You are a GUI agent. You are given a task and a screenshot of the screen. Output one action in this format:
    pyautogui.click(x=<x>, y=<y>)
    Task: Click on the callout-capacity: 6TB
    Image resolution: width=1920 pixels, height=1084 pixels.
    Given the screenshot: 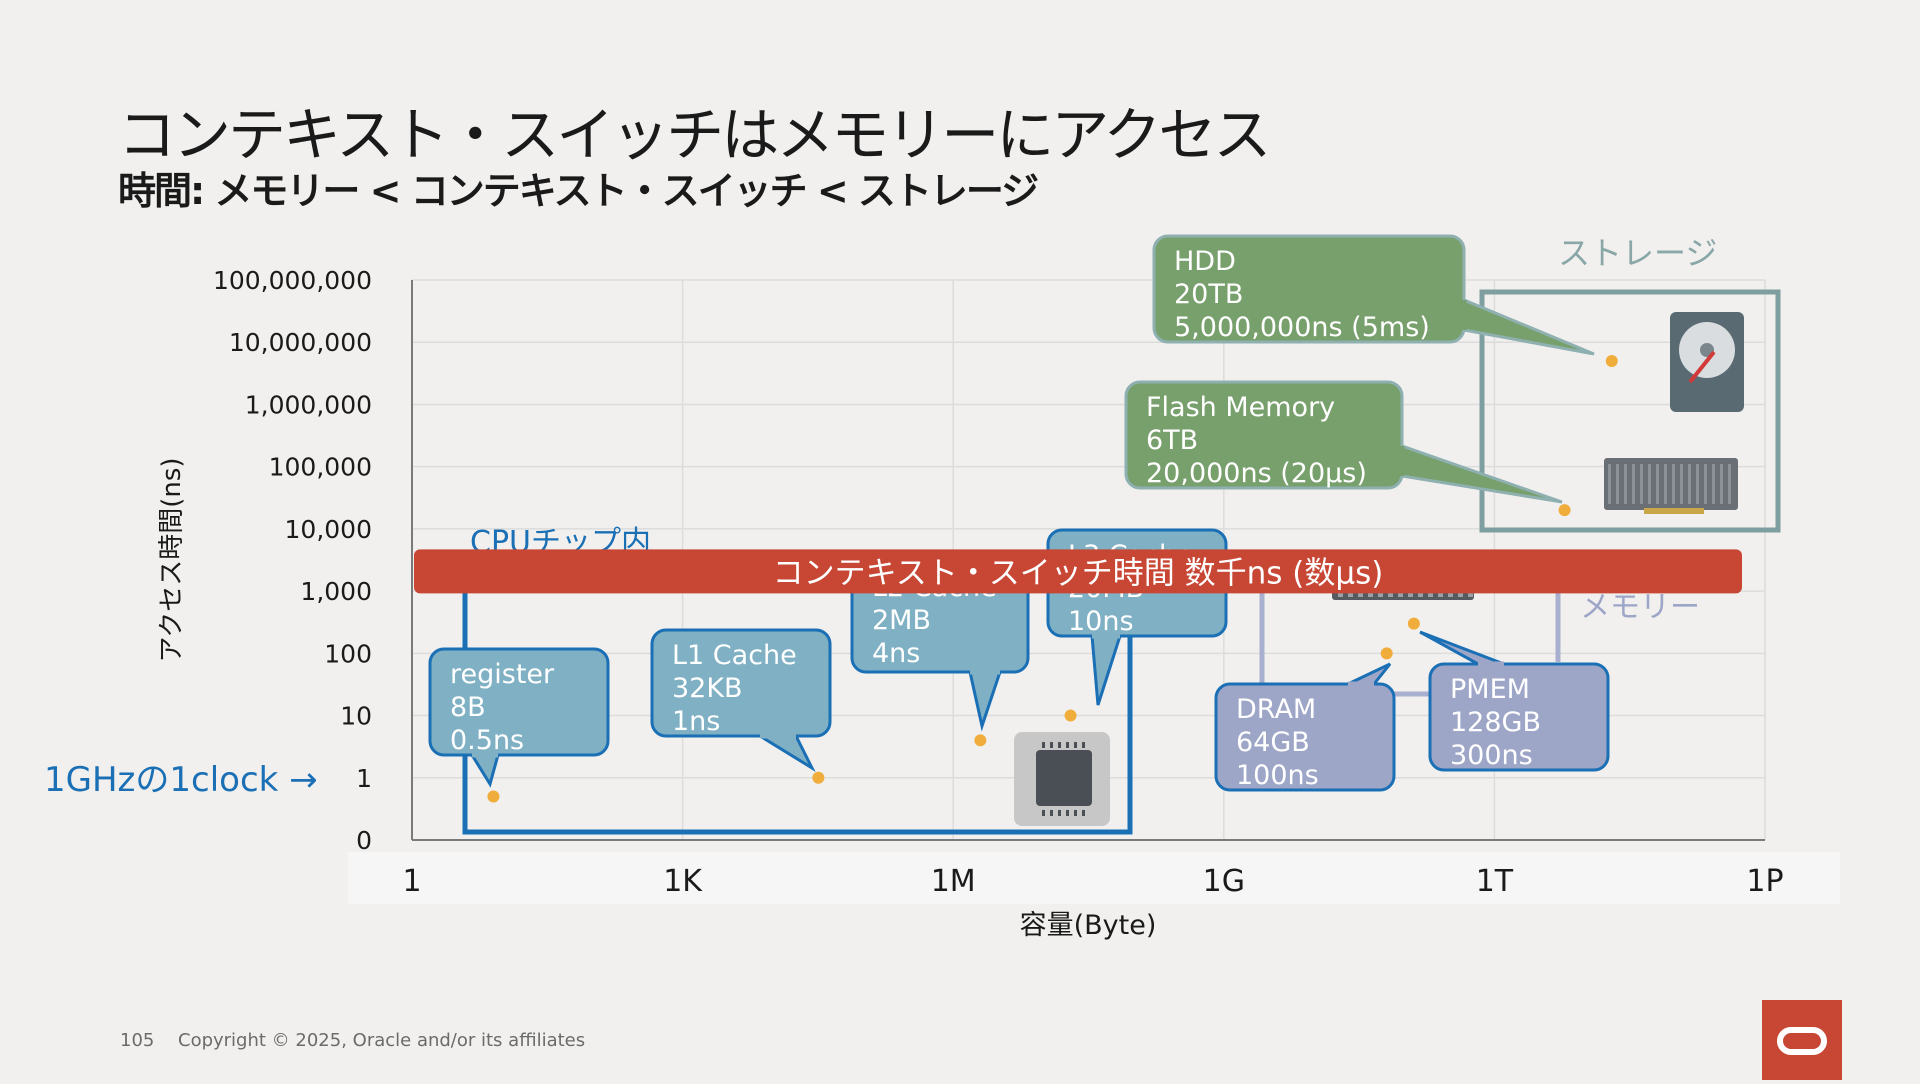 What is the action you would take?
    pyautogui.click(x=1172, y=440)
    